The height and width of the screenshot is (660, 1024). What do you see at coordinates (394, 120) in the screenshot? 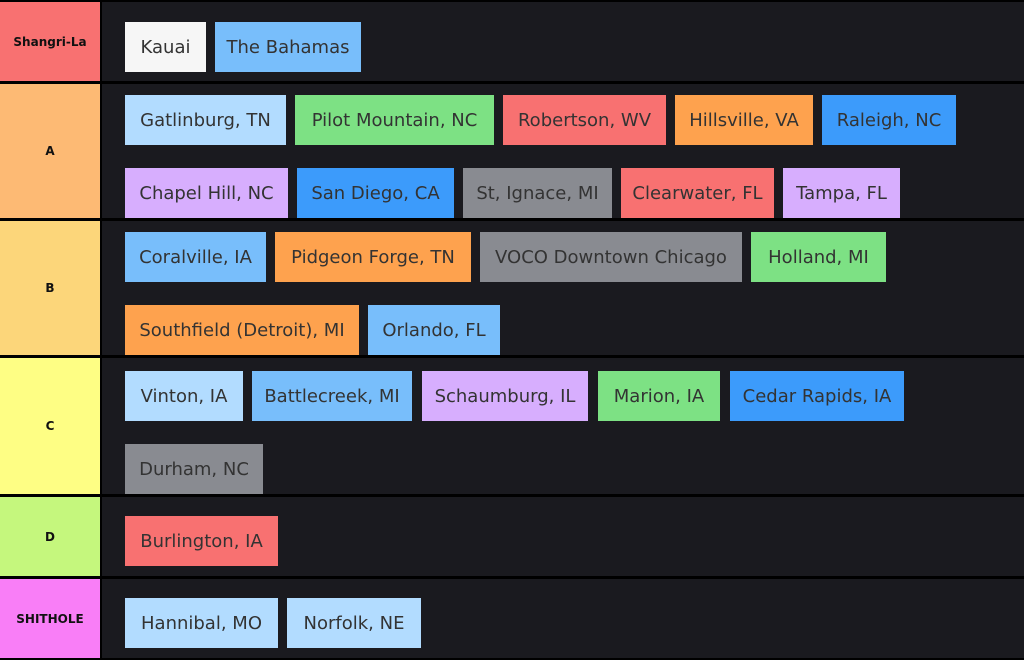
I see `tier-item: Pilot Mountain, NC` at bounding box center [394, 120].